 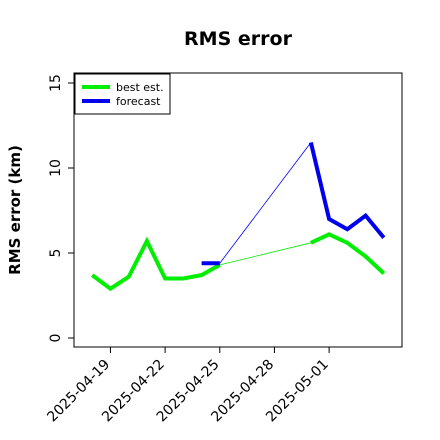 I want to click on connector-lines, so click(x=265, y=204).